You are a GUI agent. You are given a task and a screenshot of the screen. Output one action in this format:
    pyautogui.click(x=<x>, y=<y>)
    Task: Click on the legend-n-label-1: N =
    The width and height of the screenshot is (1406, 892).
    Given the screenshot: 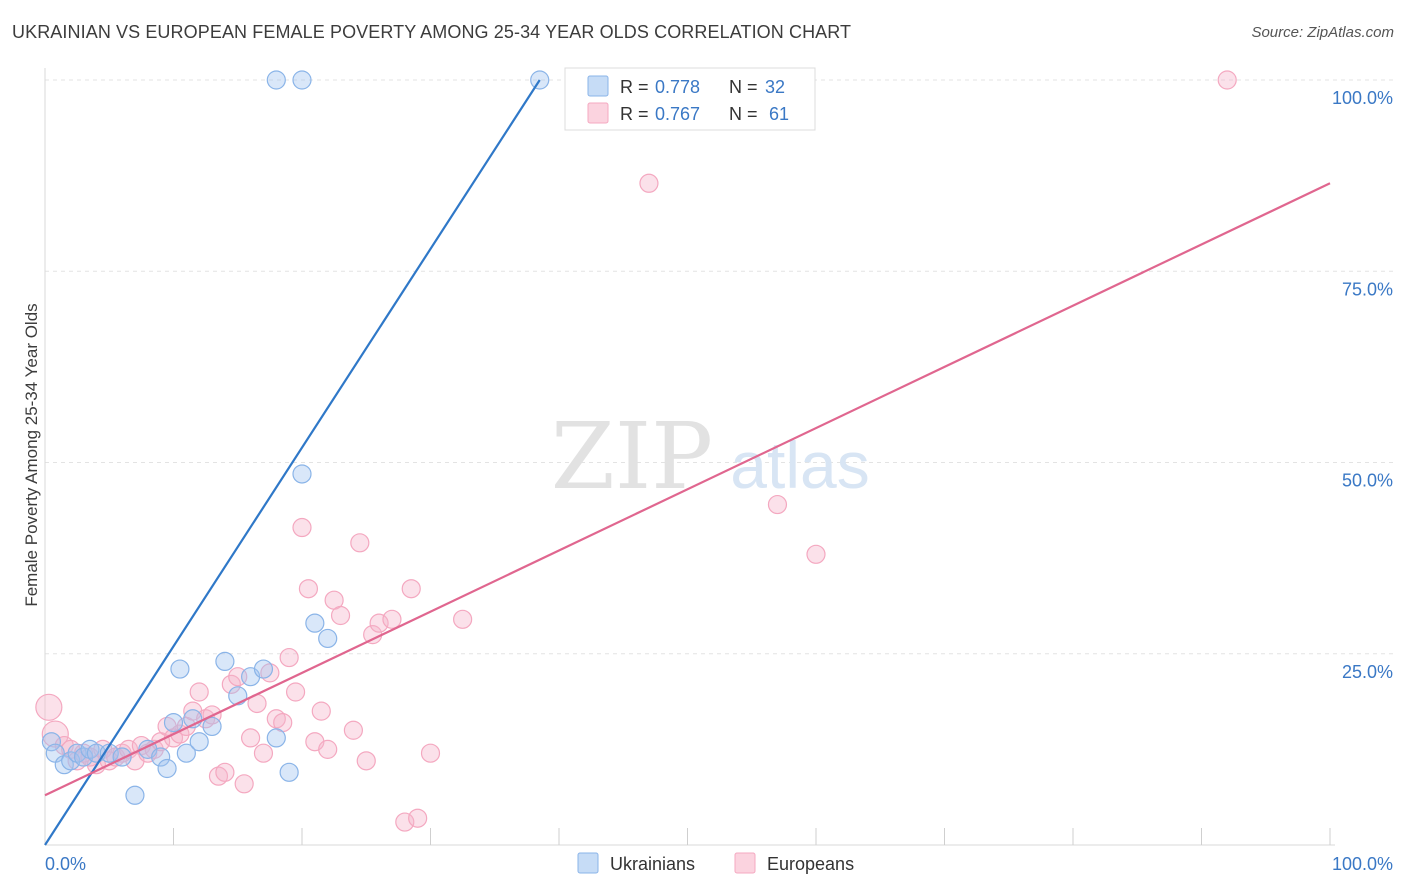 What is the action you would take?
    pyautogui.click(x=743, y=87)
    